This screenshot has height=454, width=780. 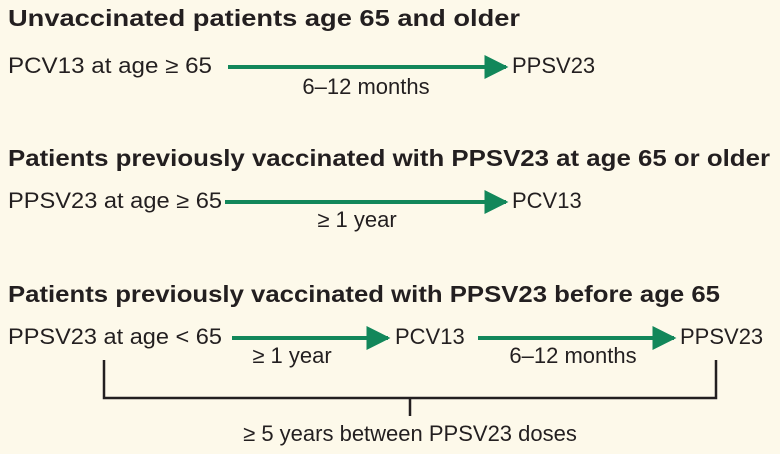 I want to click on step-label: PCV13 at age ≥ 65, so click(x=110, y=65).